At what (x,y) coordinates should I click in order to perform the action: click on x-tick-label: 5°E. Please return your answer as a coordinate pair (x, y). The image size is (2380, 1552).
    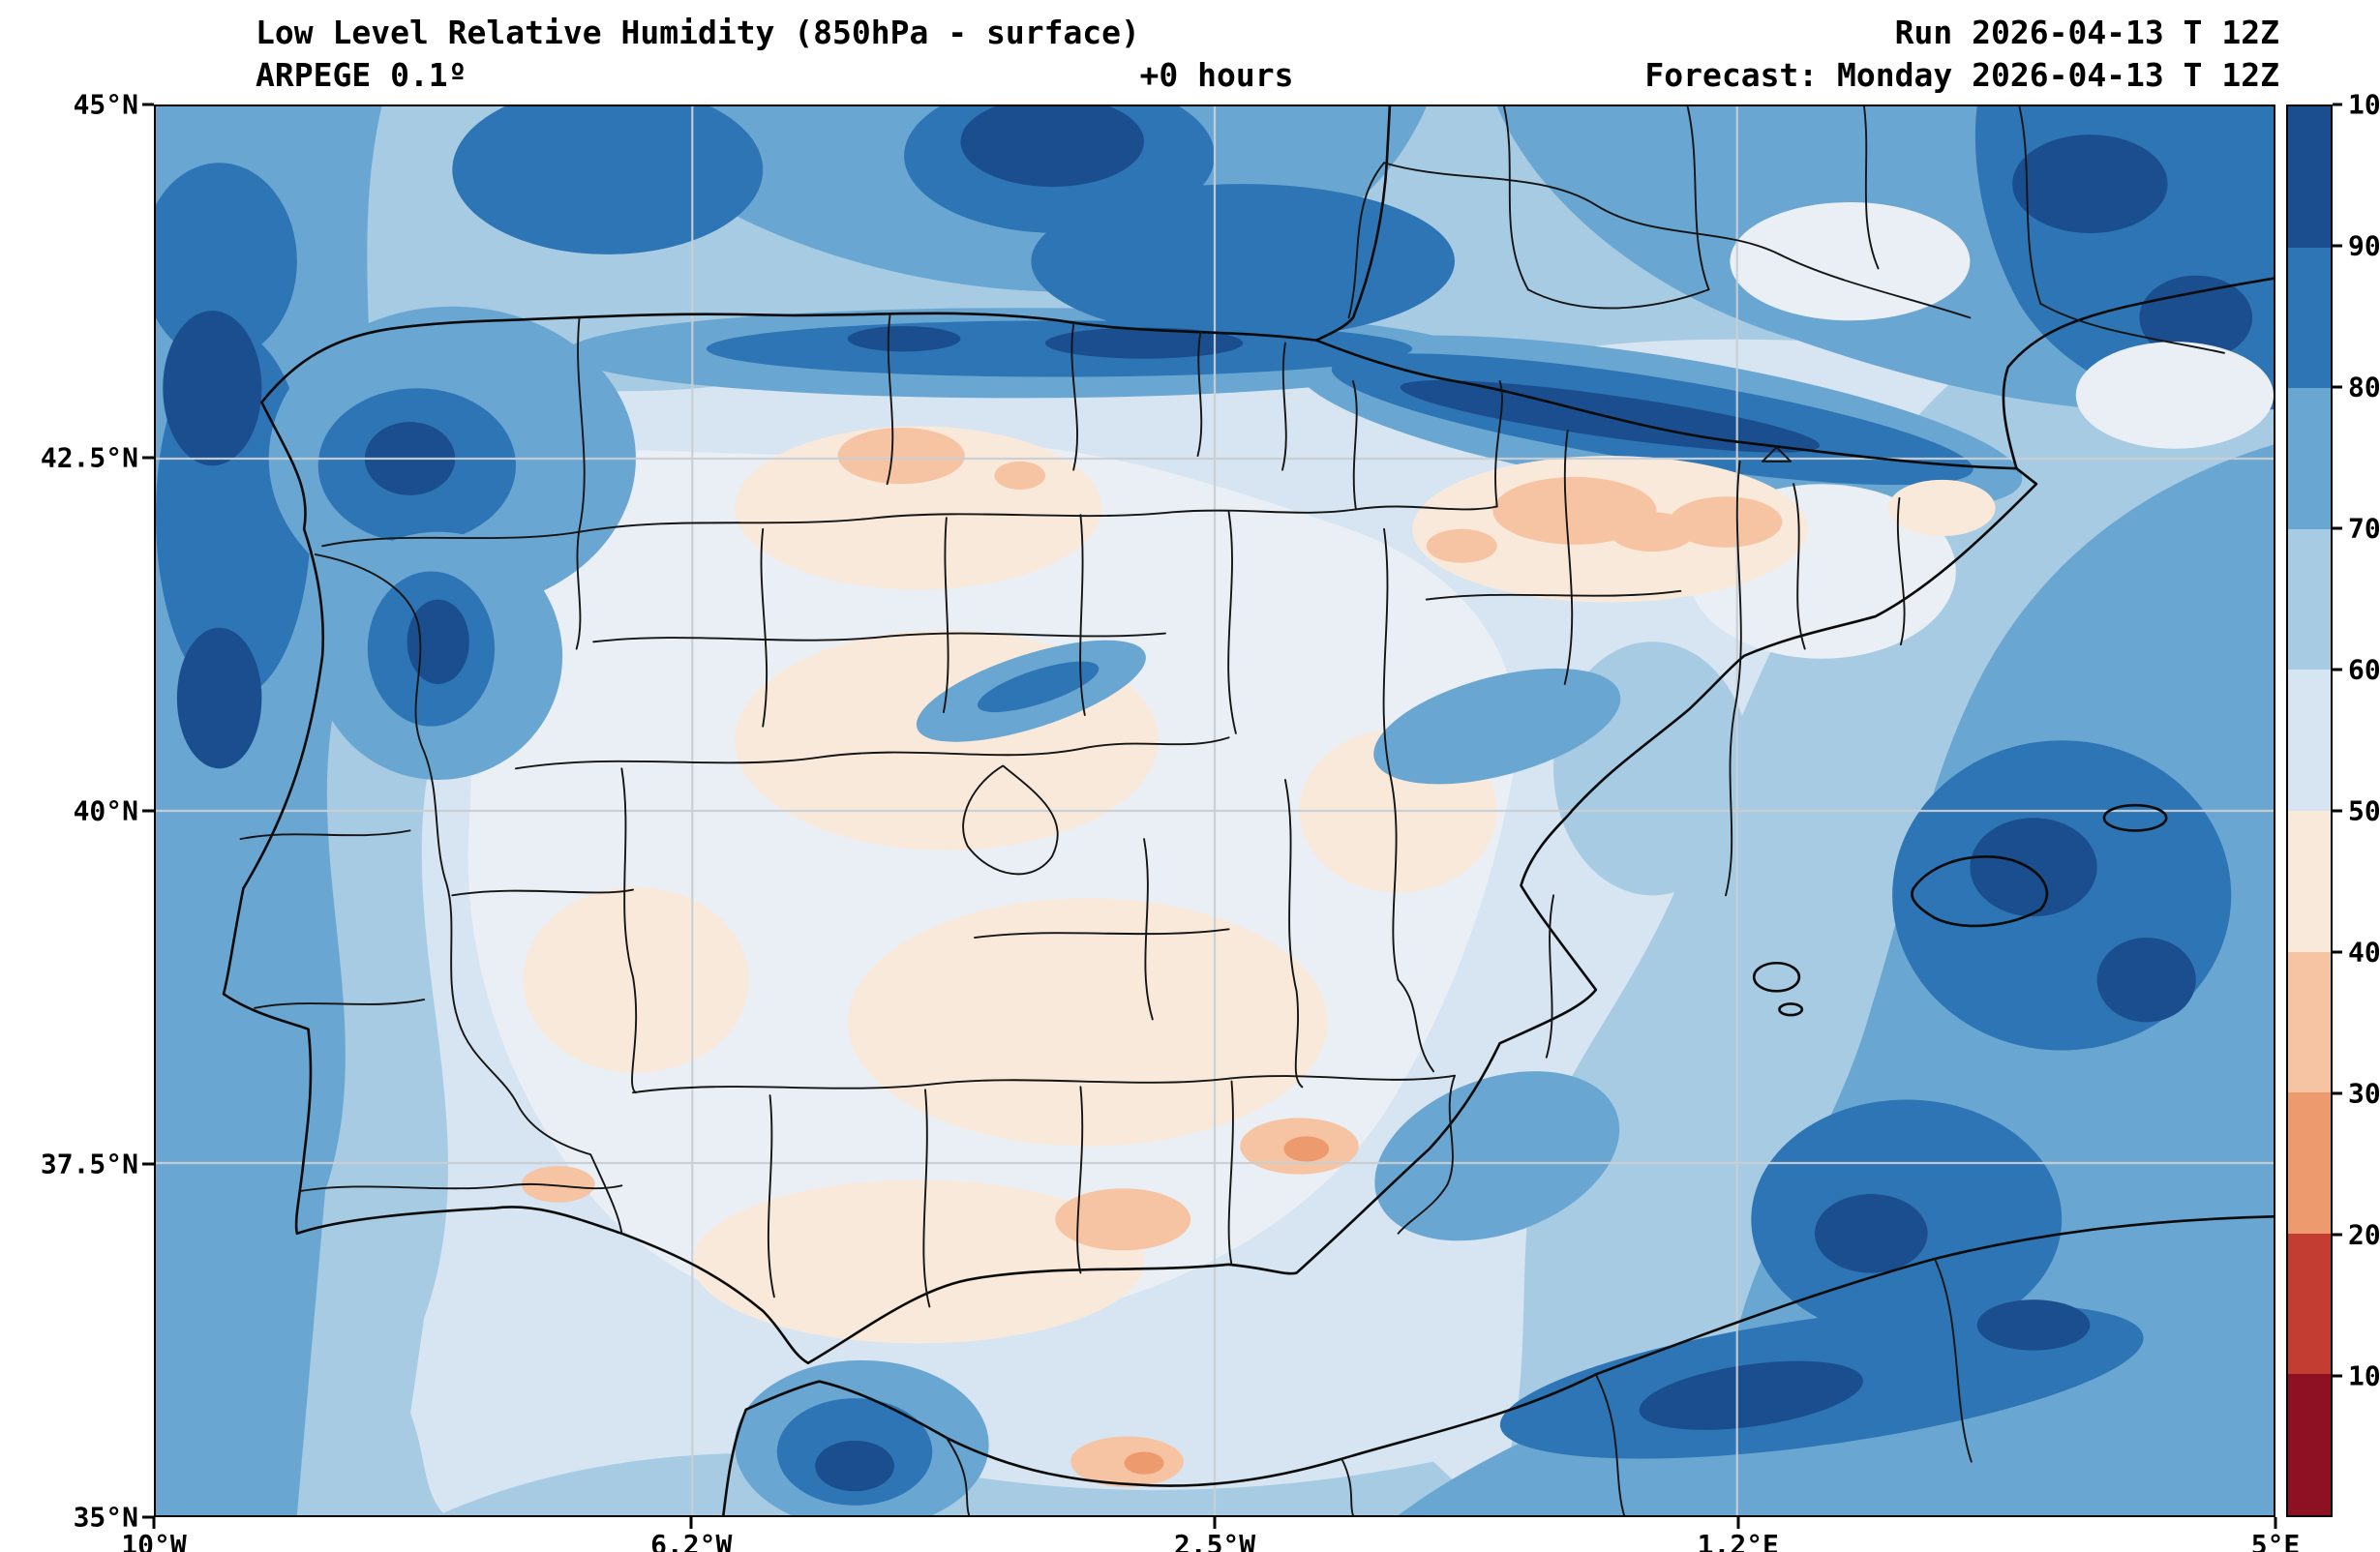
    Looking at the image, I should click on (2275, 1541).